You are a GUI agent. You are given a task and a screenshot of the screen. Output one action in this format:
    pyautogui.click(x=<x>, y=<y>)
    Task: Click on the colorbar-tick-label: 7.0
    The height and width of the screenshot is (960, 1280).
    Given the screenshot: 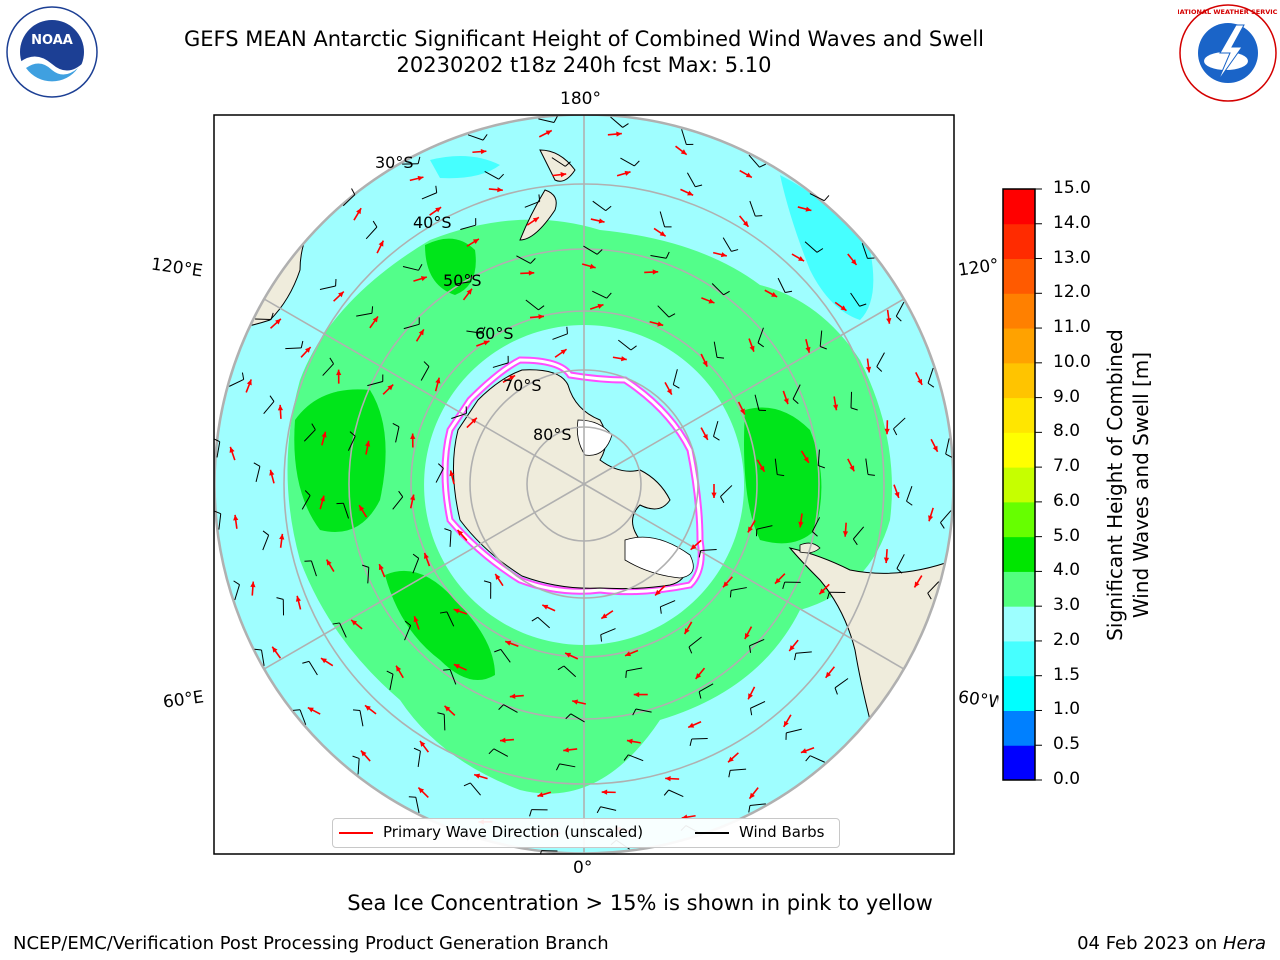 What is the action you would take?
    pyautogui.click(x=1067, y=466)
    